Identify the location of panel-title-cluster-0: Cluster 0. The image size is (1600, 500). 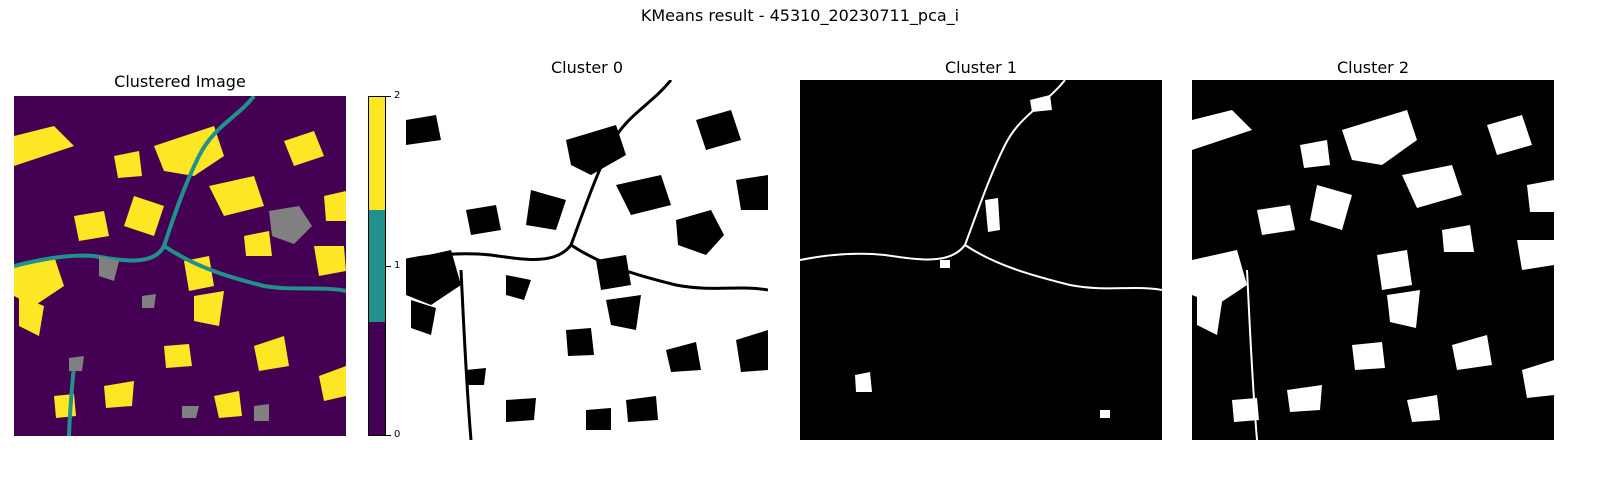
(587, 67).